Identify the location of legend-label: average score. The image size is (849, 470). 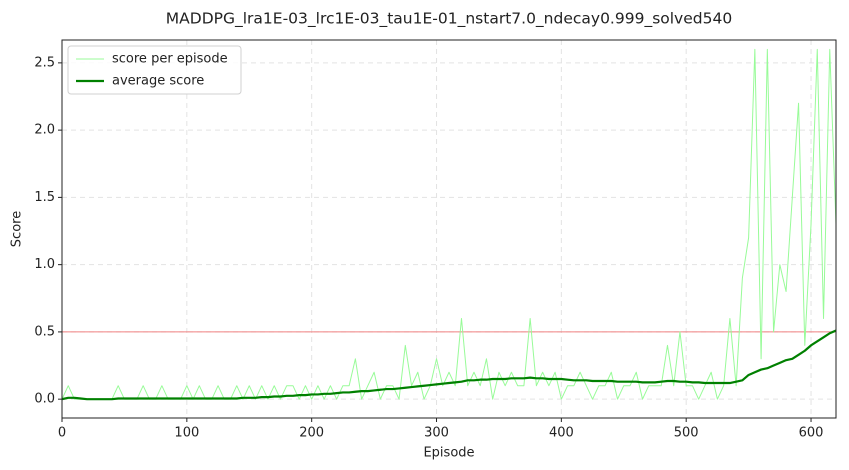
(158, 81).